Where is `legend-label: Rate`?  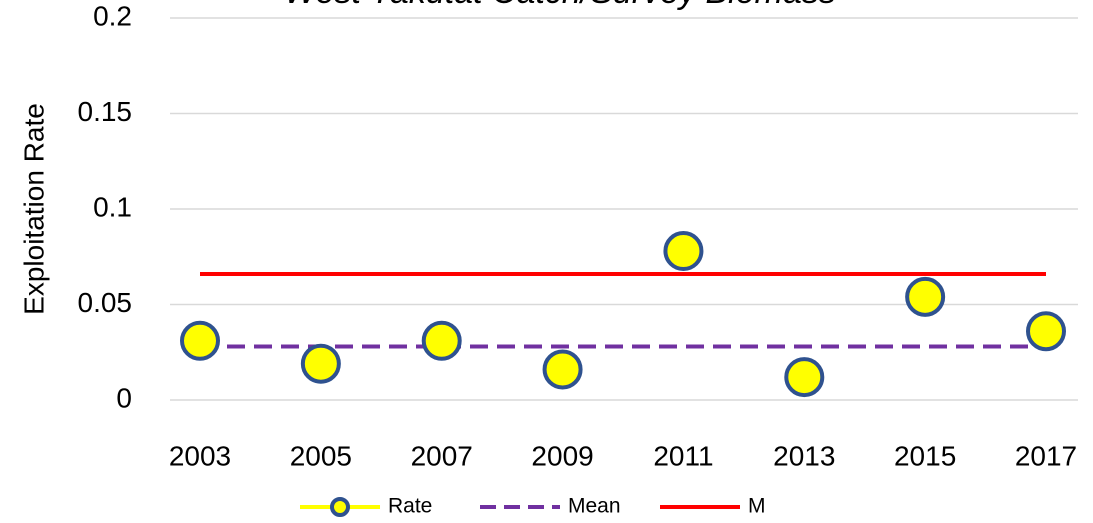
legend-label: Rate is located at coordinates (410, 506).